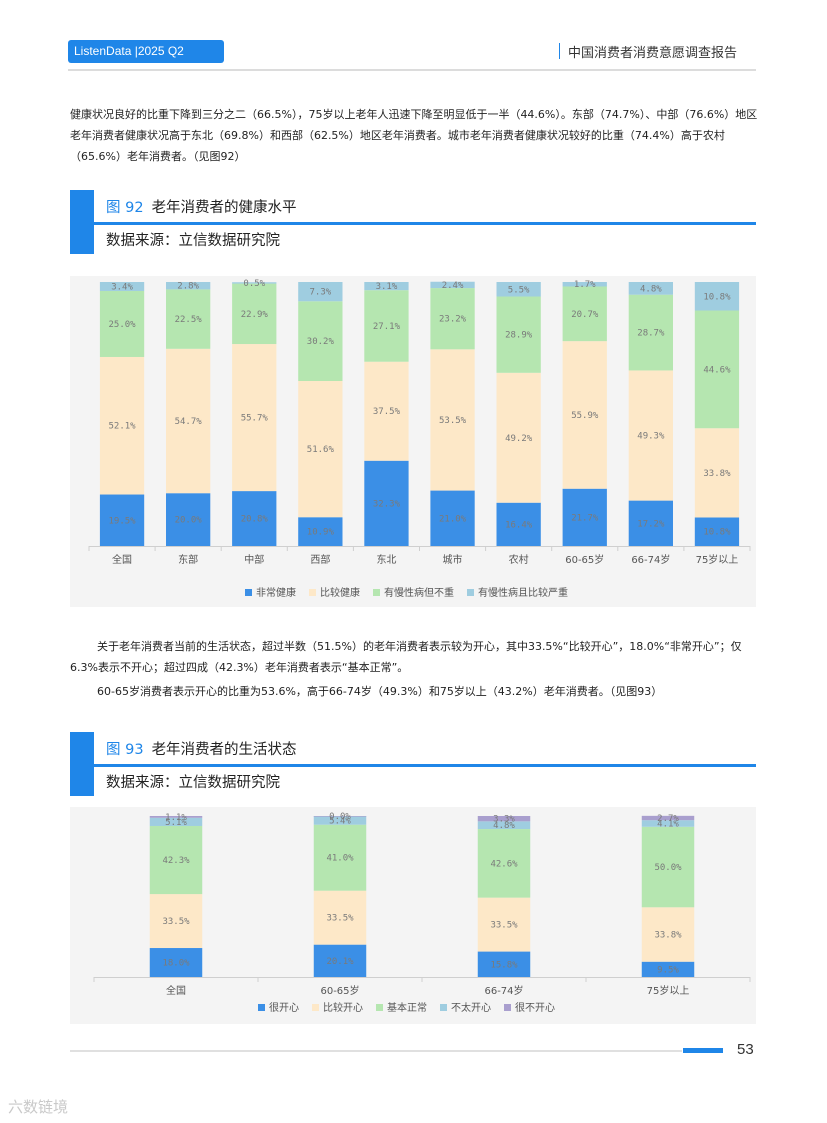  What do you see at coordinates (717, 533) in the screenshot?
I see `data-label: 10.8%` at bounding box center [717, 533].